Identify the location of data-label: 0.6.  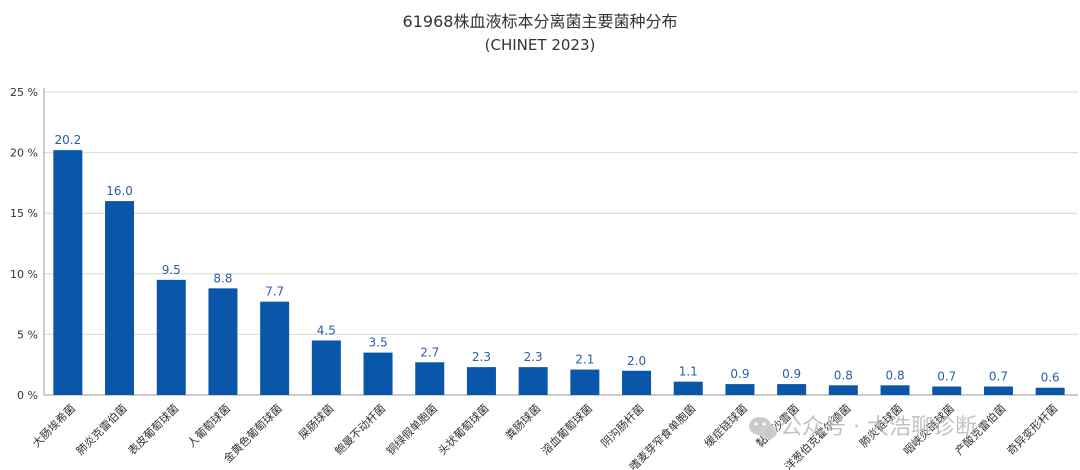
(1050, 378).